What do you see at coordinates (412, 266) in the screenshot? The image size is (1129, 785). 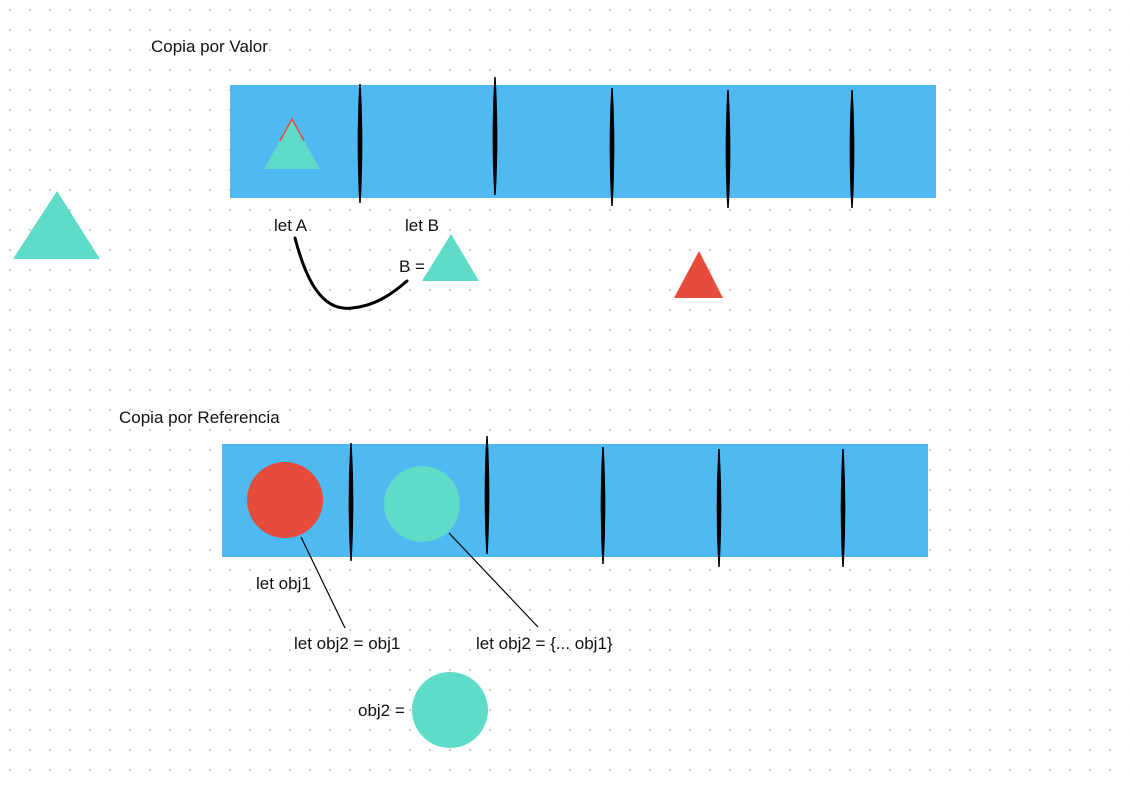 I see `label-b-assign: B =` at bounding box center [412, 266].